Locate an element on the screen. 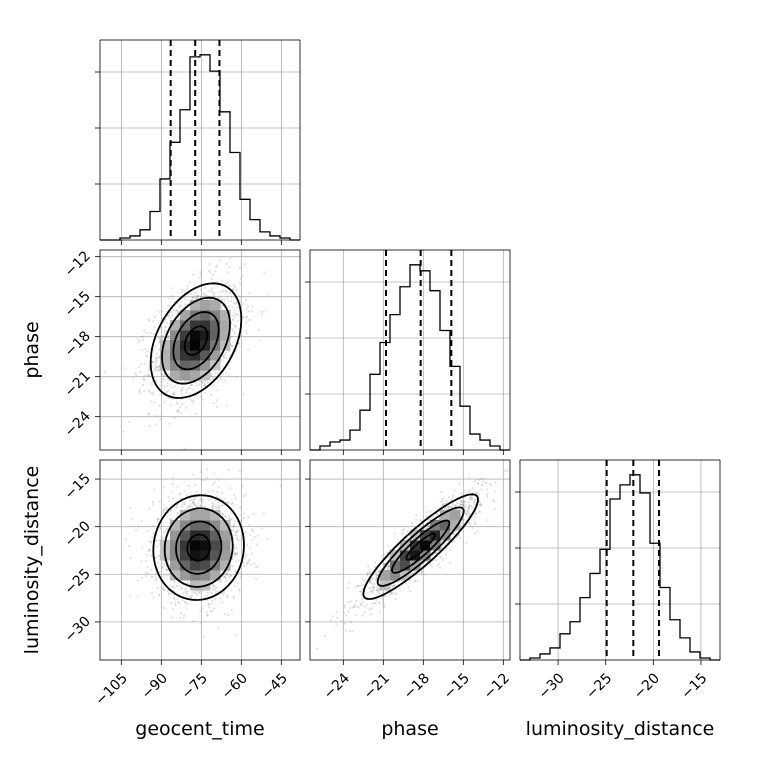 Image resolution: width=760 pixels, height=760 pixels. x-tick-label-luminosity_distance: −20 is located at coordinates (647, 686).